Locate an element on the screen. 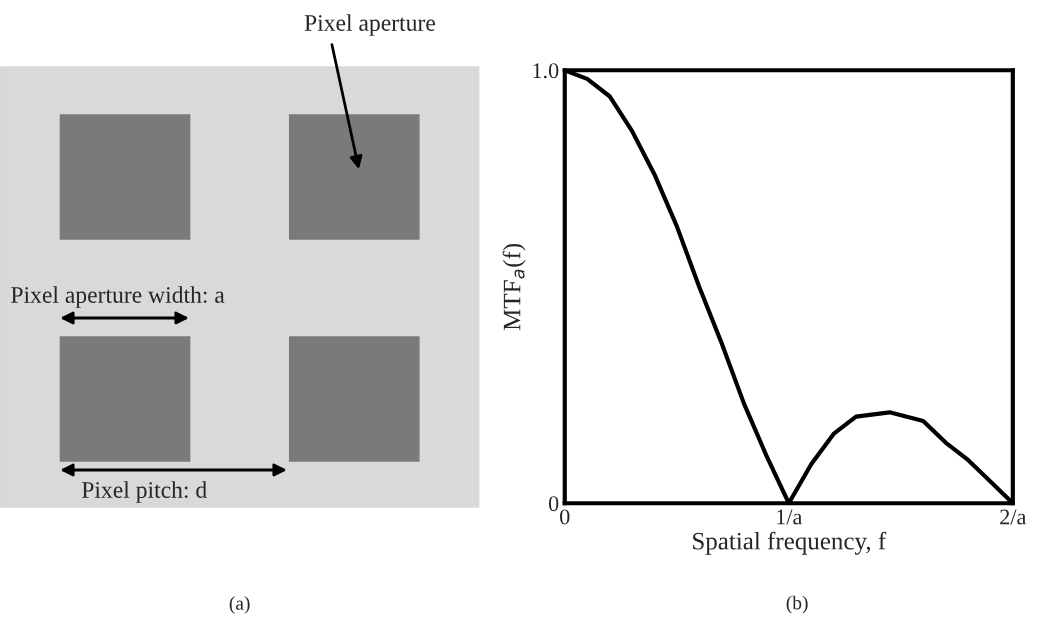 The height and width of the screenshot is (633, 1042). x-axis-title: Spatial frequency, f is located at coordinates (790, 543).